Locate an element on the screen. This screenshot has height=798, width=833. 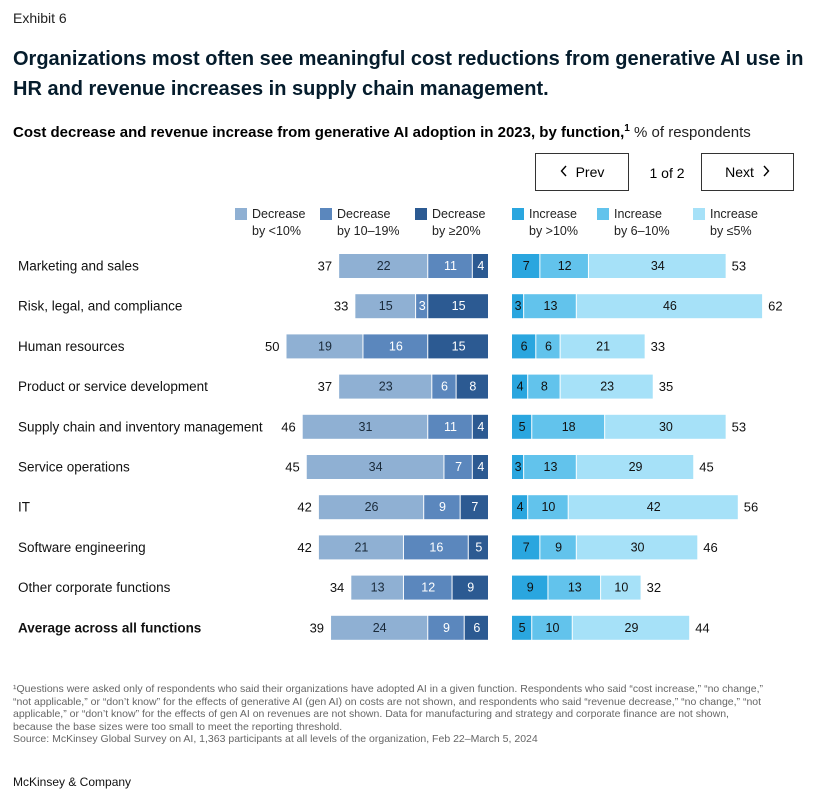
legend-label: by 10–19% is located at coordinates (368, 231).